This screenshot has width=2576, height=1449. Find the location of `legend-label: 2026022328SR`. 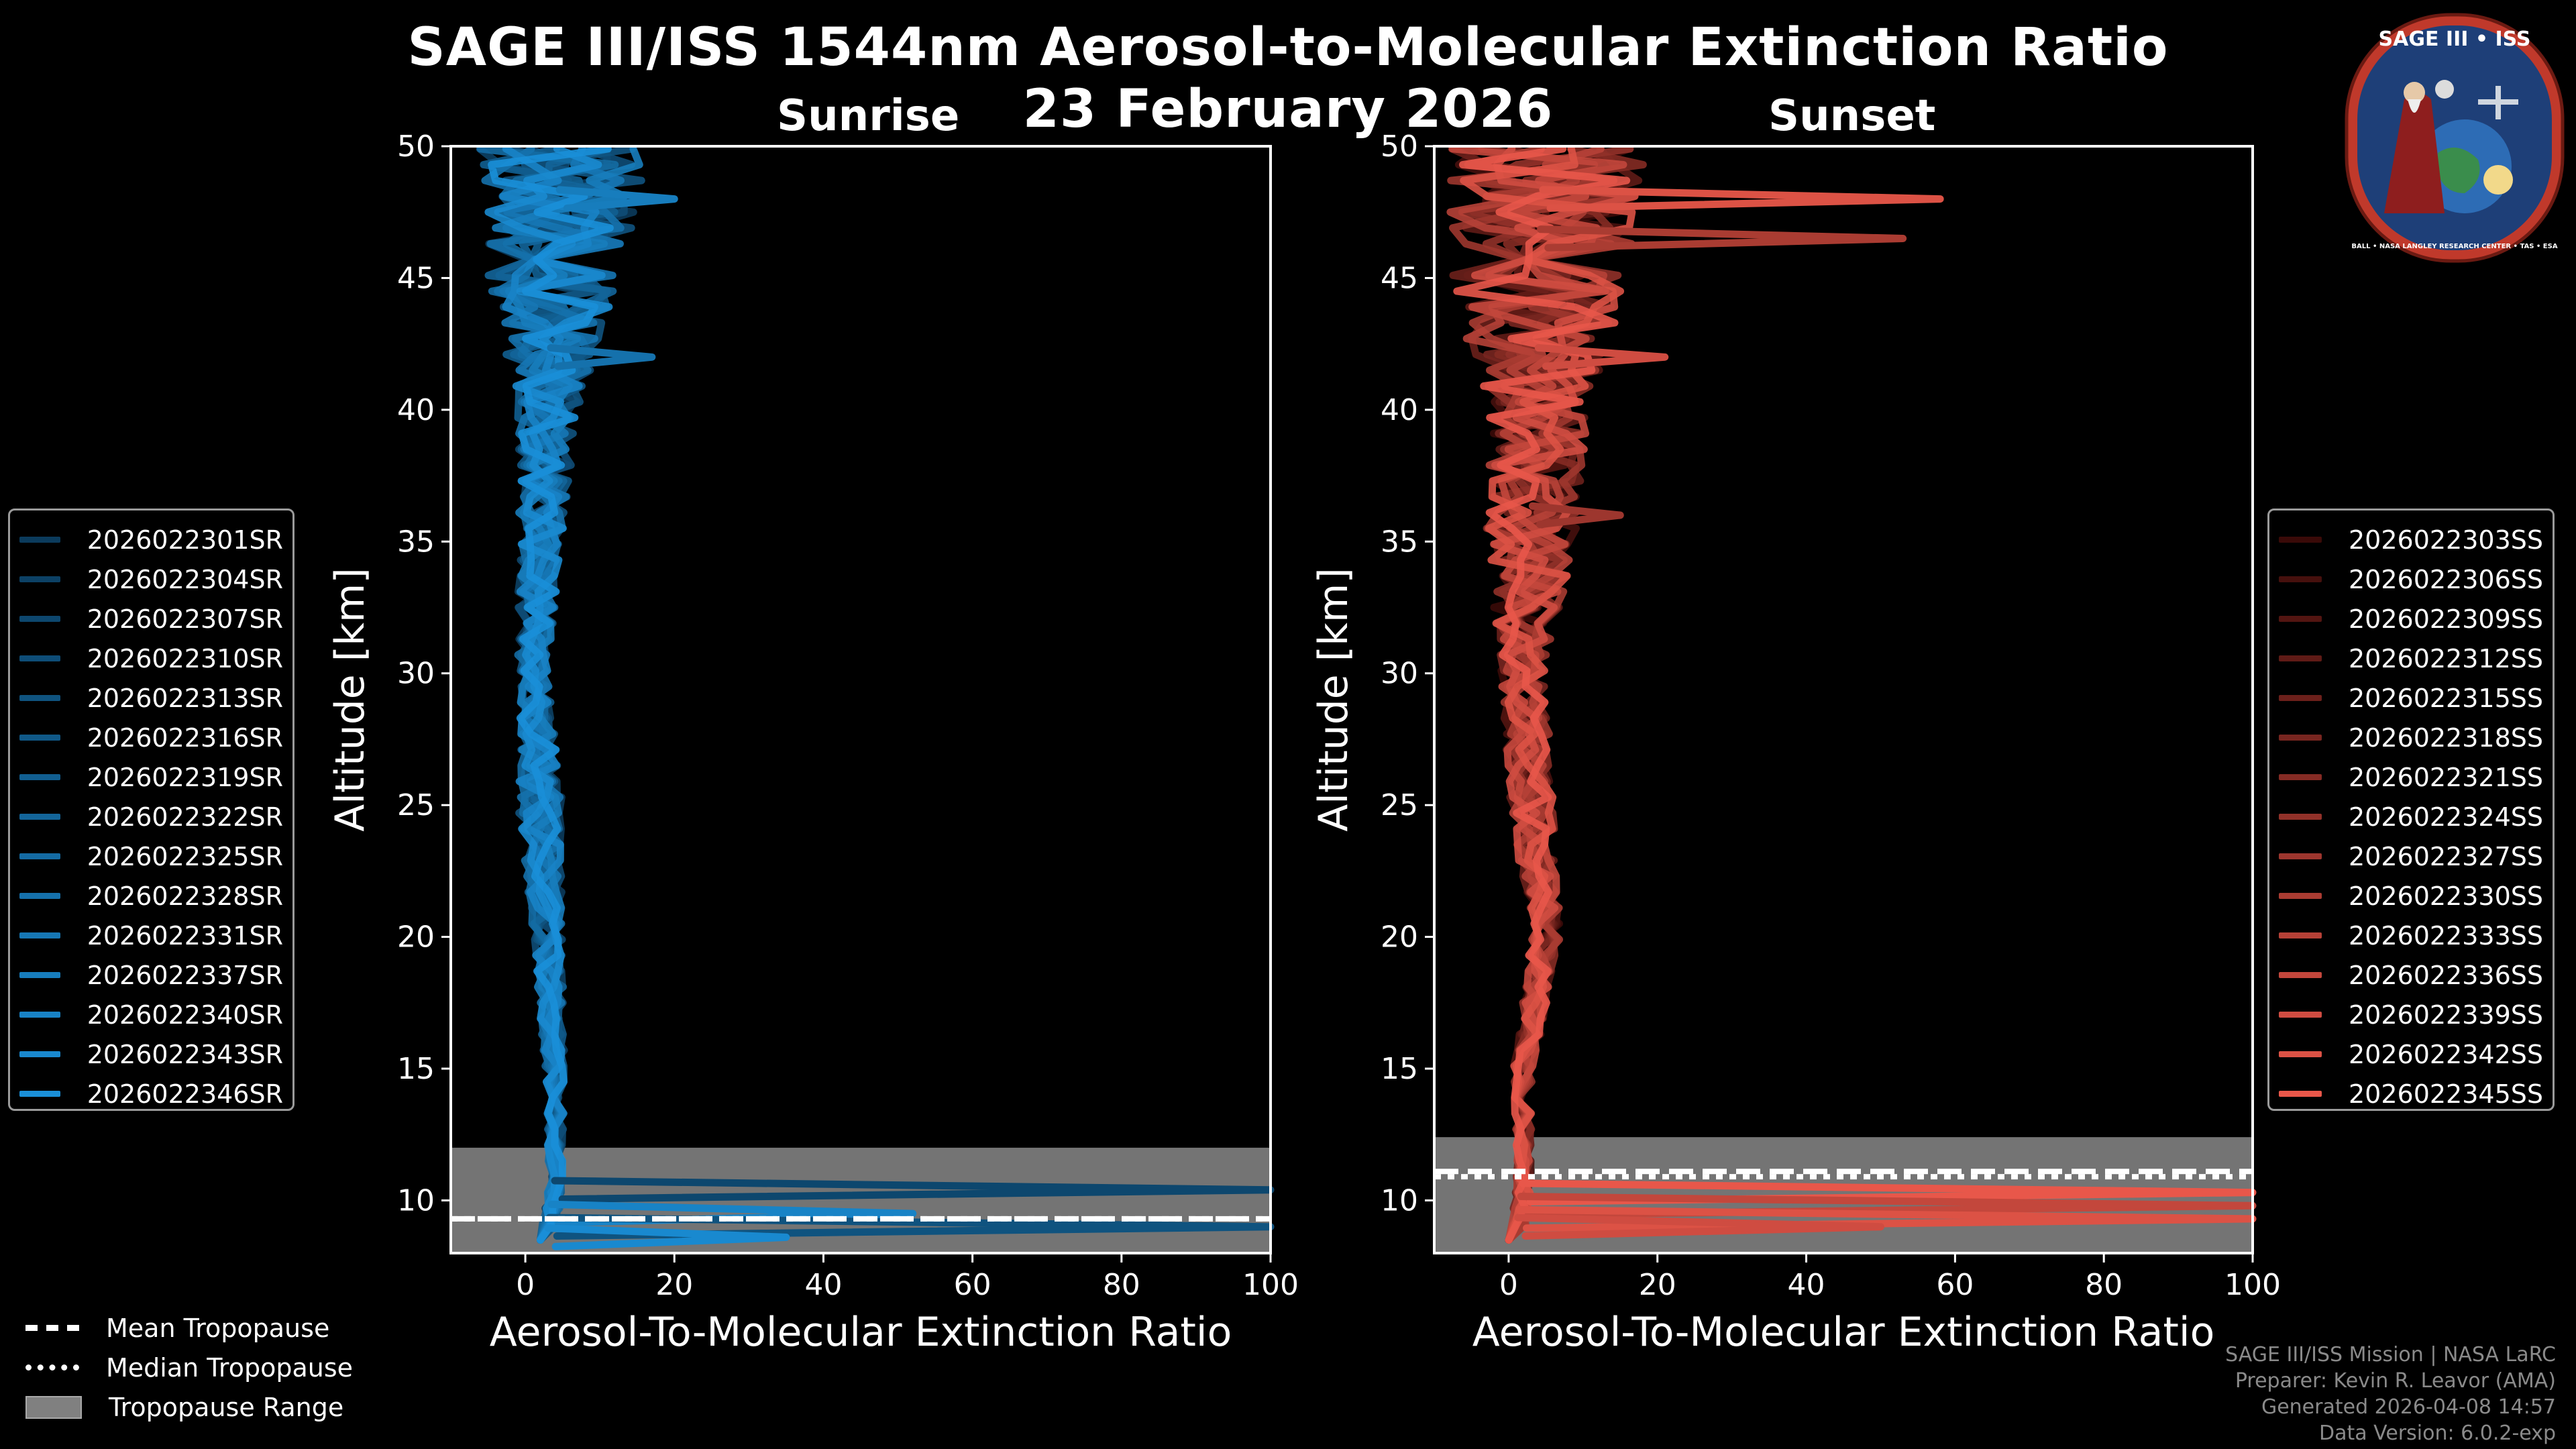

legend-label: 2026022328SR is located at coordinates (185, 896).